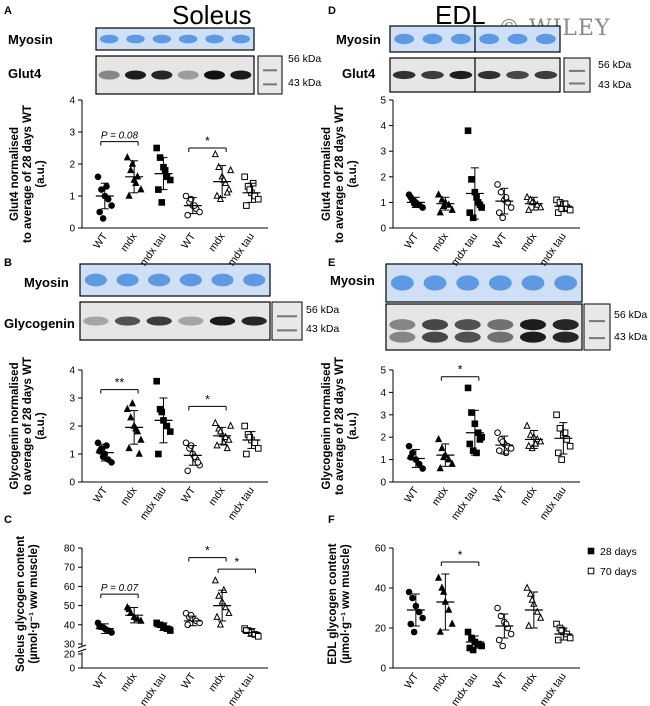 The height and width of the screenshot is (706, 650). Describe the element at coordinates (8, 11) in the screenshot. I see `panel-letter-a: A` at that location.